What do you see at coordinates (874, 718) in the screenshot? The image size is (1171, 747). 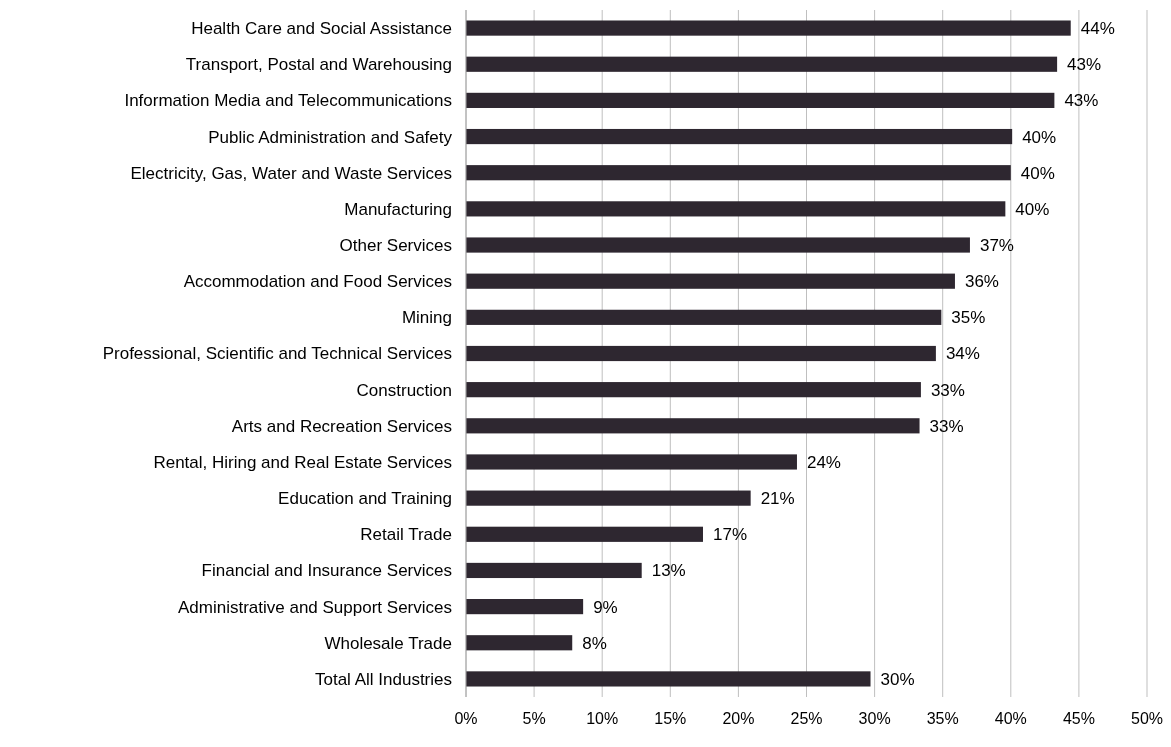 I see `x-tick-label: 30%` at bounding box center [874, 718].